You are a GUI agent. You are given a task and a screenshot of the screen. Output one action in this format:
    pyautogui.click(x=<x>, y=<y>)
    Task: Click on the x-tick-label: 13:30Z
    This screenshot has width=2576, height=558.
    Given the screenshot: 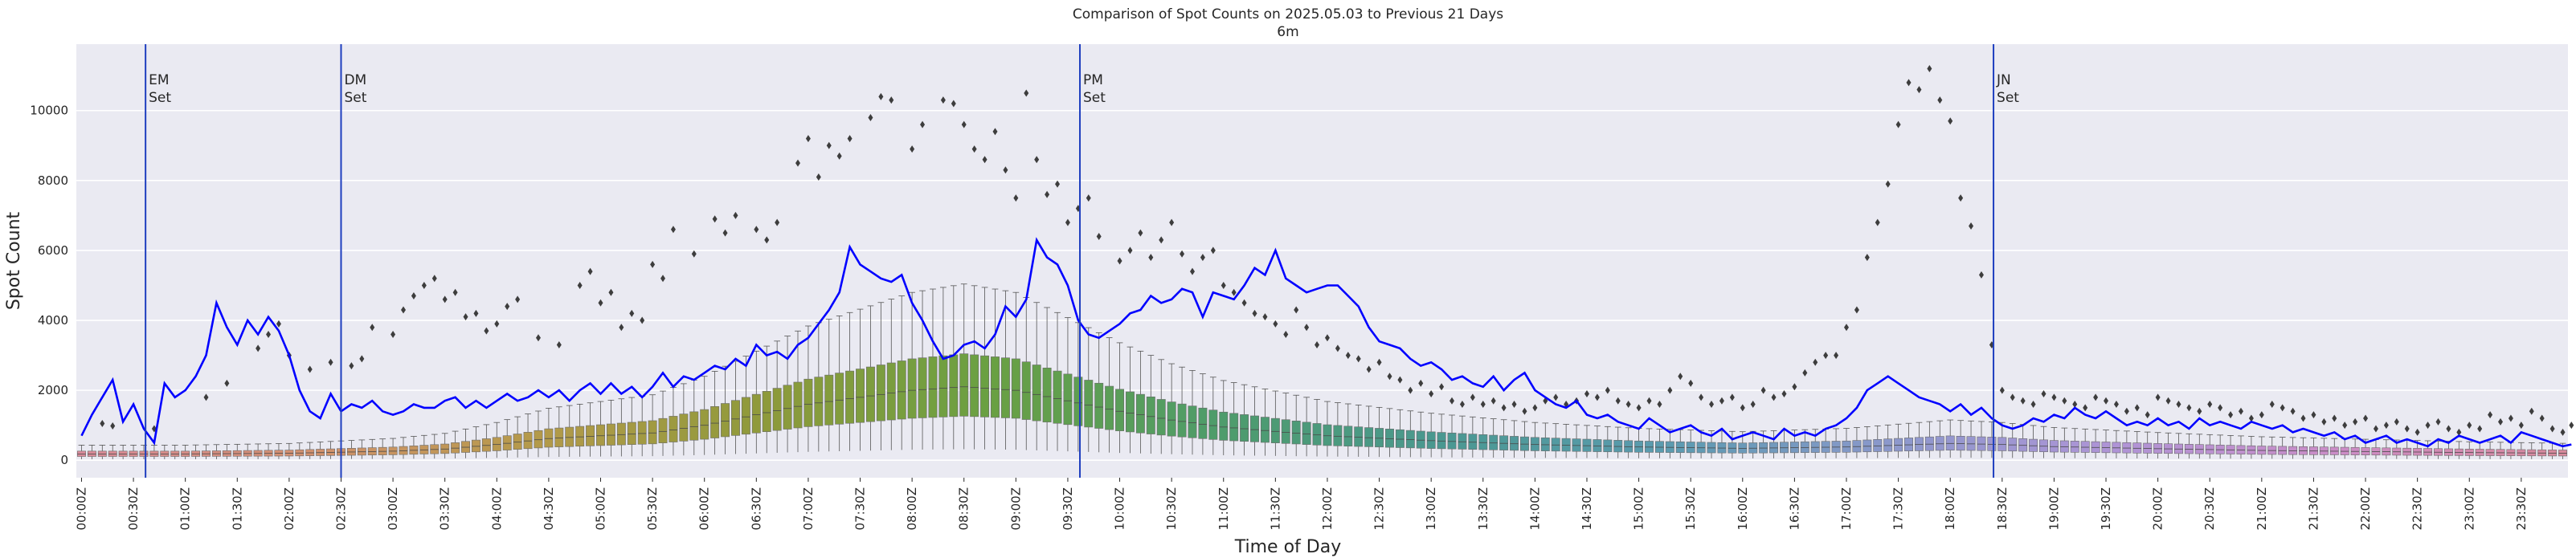 What is the action you would take?
    pyautogui.click(x=1483, y=509)
    